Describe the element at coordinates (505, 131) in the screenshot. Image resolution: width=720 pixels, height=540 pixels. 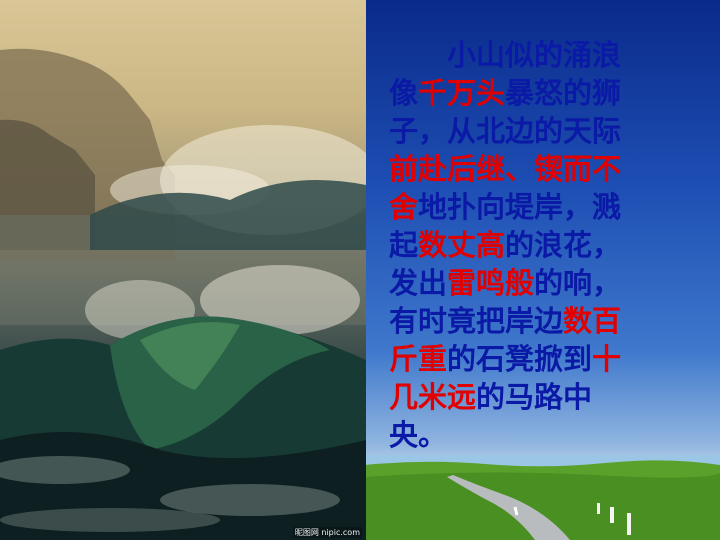
I see `passage-phrase: 子，从北边的天际` at that location.